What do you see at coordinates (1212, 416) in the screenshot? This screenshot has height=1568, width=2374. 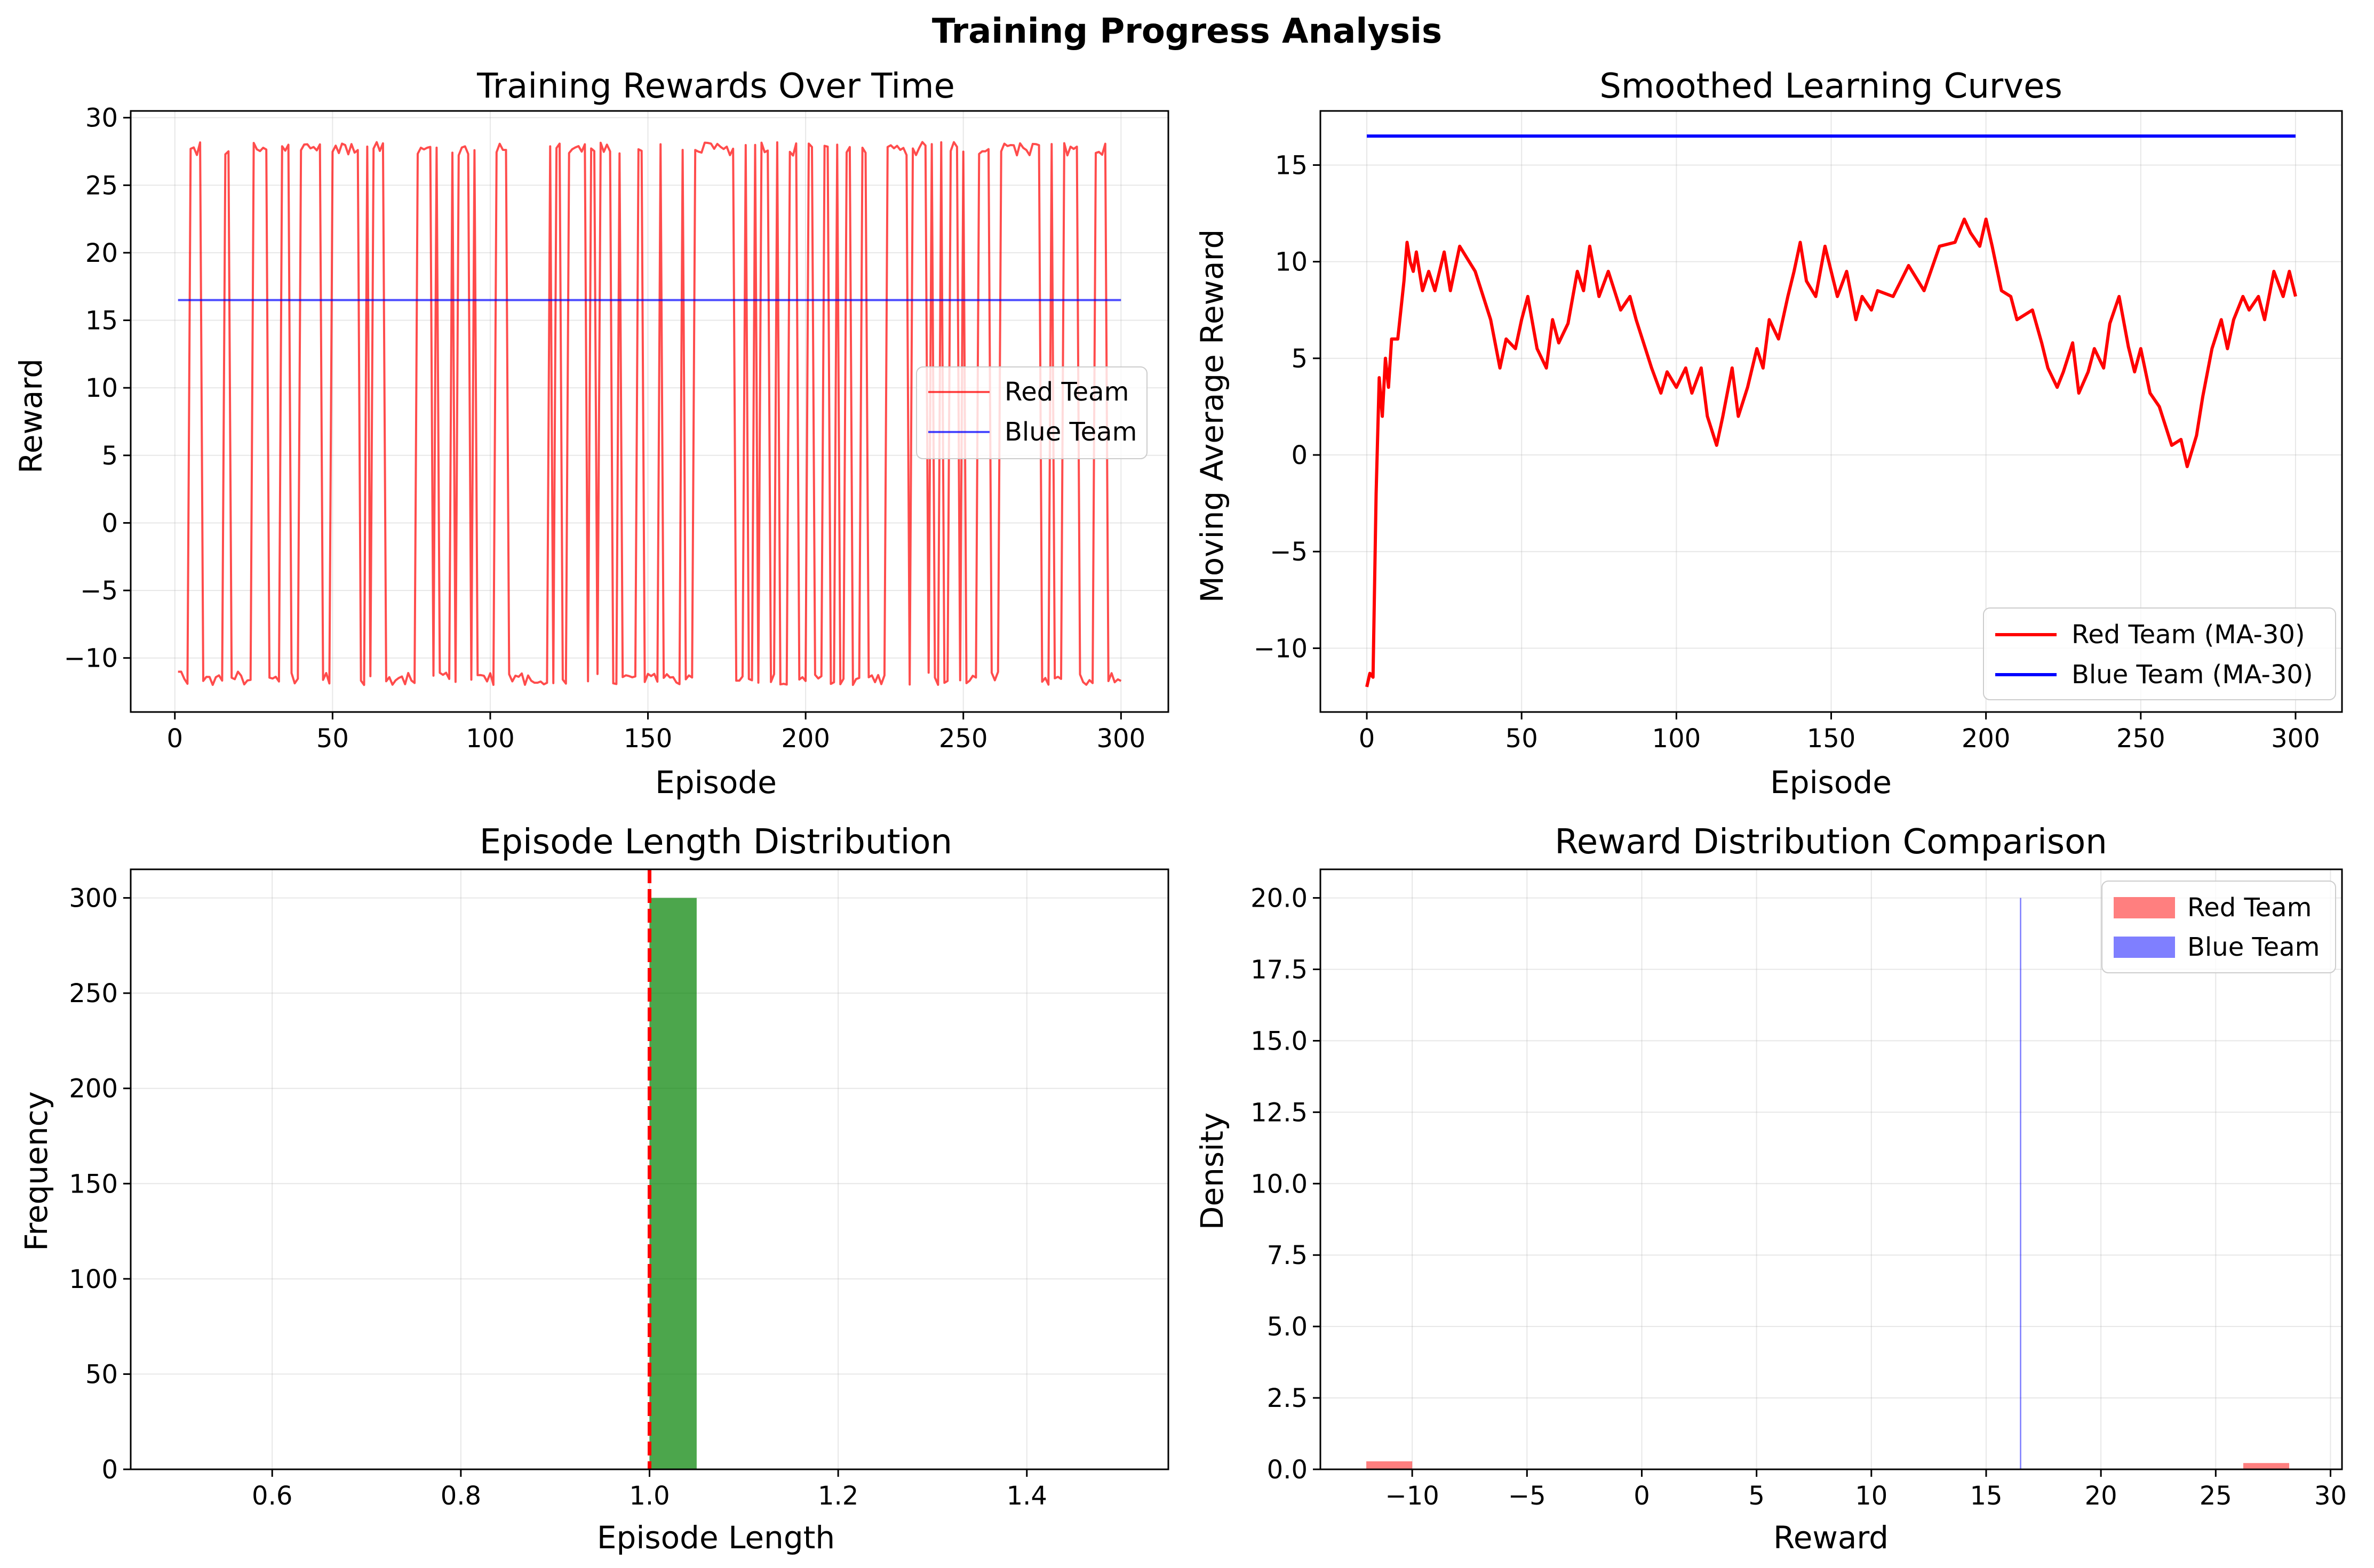 I see `y-axis-label: Moving Average Reward` at bounding box center [1212, 416].